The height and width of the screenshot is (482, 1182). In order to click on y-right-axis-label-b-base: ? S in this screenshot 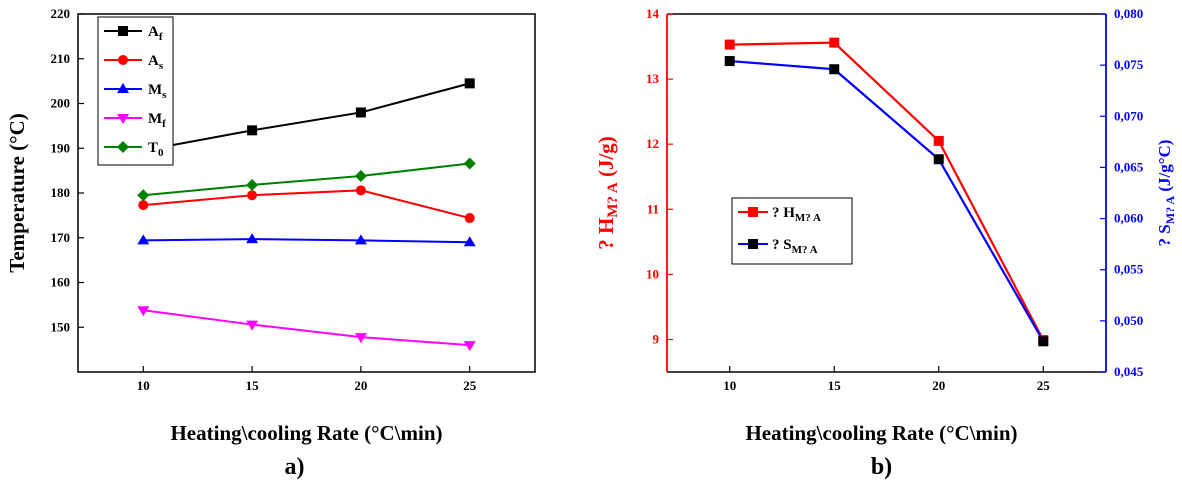, I will do `click(1164, 235)`.